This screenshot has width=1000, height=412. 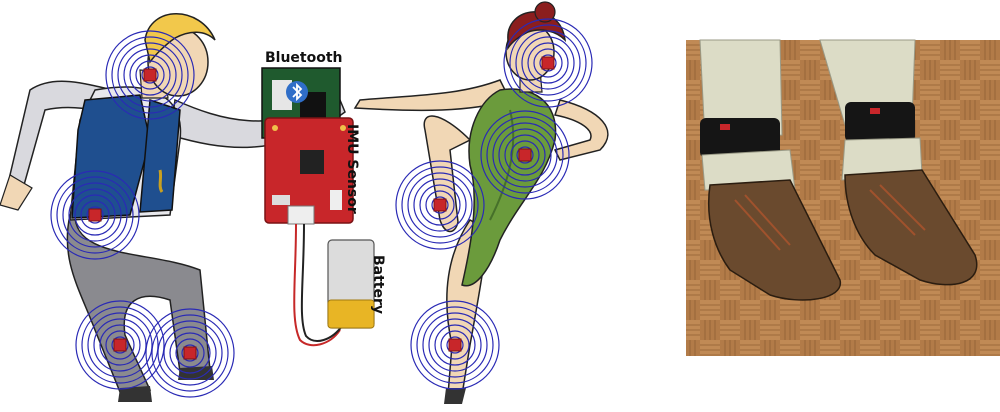 What do you see at coordinates (352, 169) in the screenshot?
I see `imu-sensor-label: IMU Sensor` at bounding box center [352, 169].